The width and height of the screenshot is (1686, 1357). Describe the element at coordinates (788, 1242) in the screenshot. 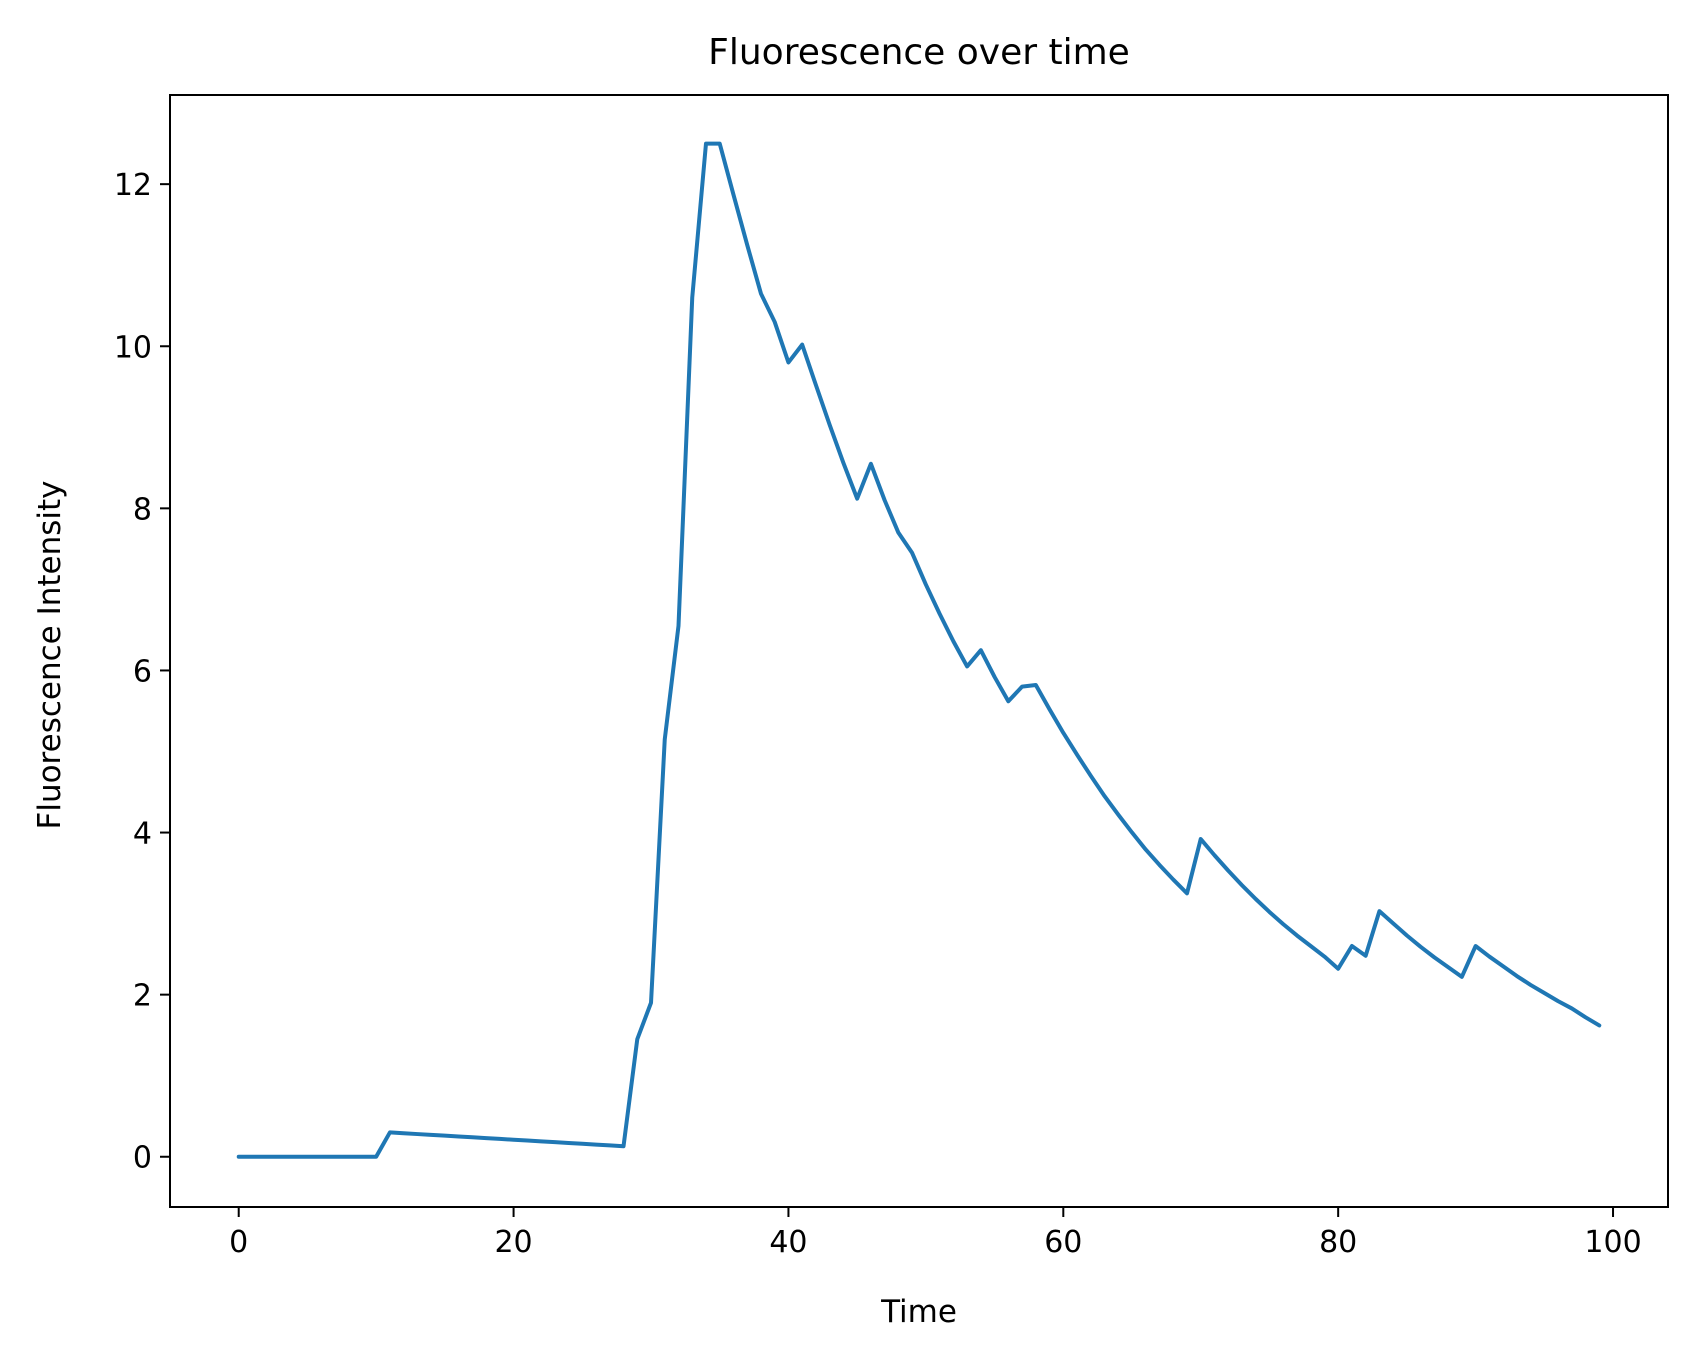

I see `x-tick-label: 40` at that location.